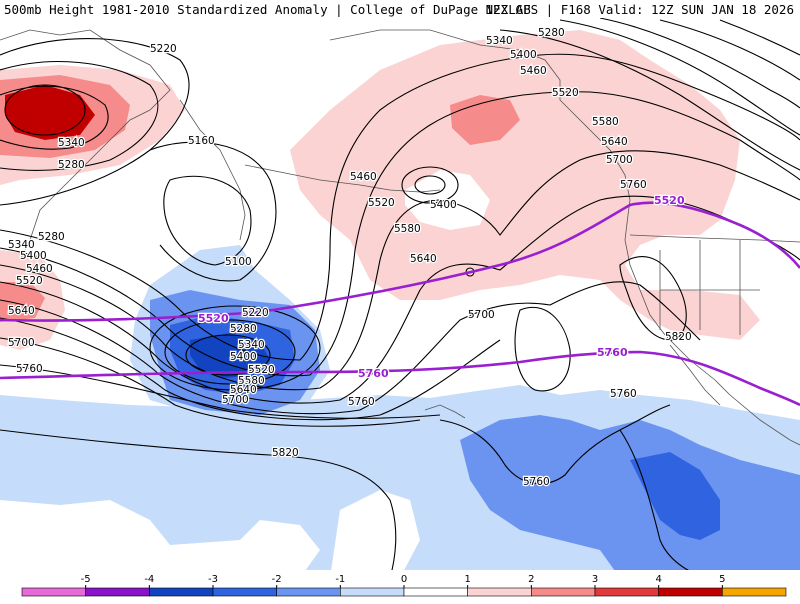  I want to click on highlight-label-5760-c: 5760, so click(373, 373).